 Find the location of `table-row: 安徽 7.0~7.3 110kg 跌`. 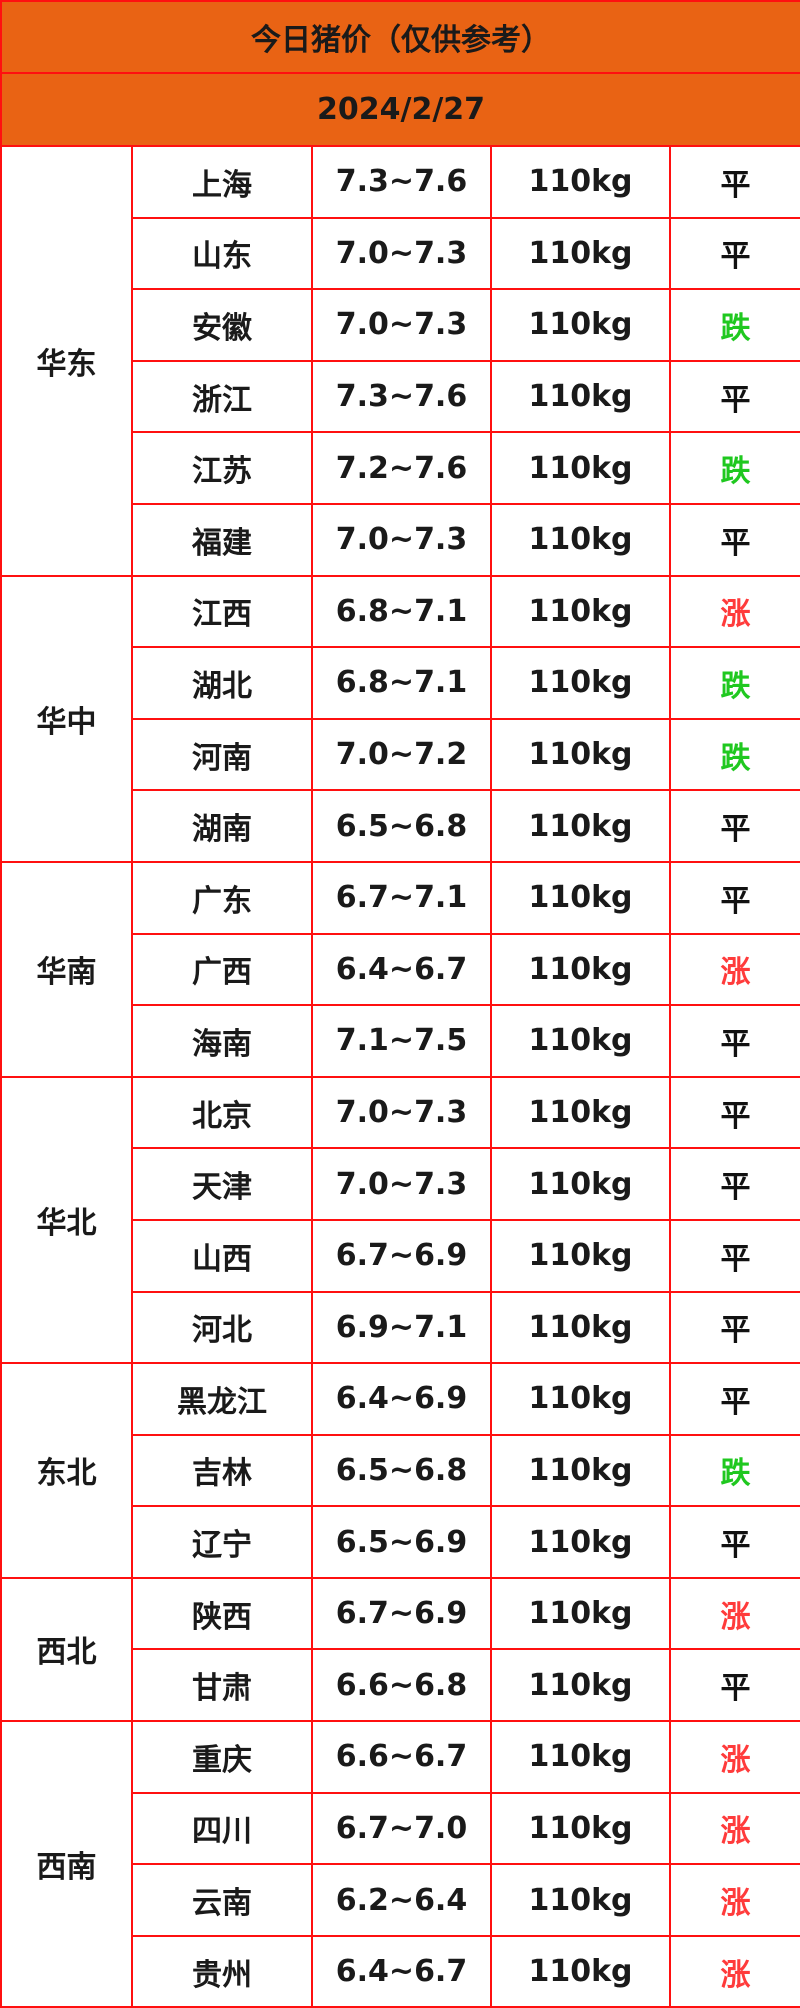

table-row: 安徽 7.0~7.3 110kg 跌 is located at coordinates (400, 325).